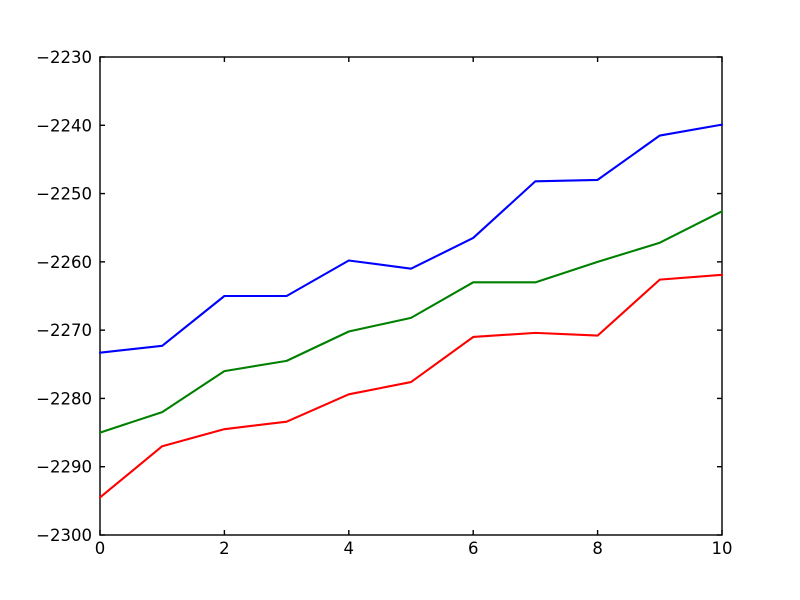  What do you see at coordinates (64, 57) in the screenshot?
I see `y-tick-label: −2230` at bounding box center [64, 57].